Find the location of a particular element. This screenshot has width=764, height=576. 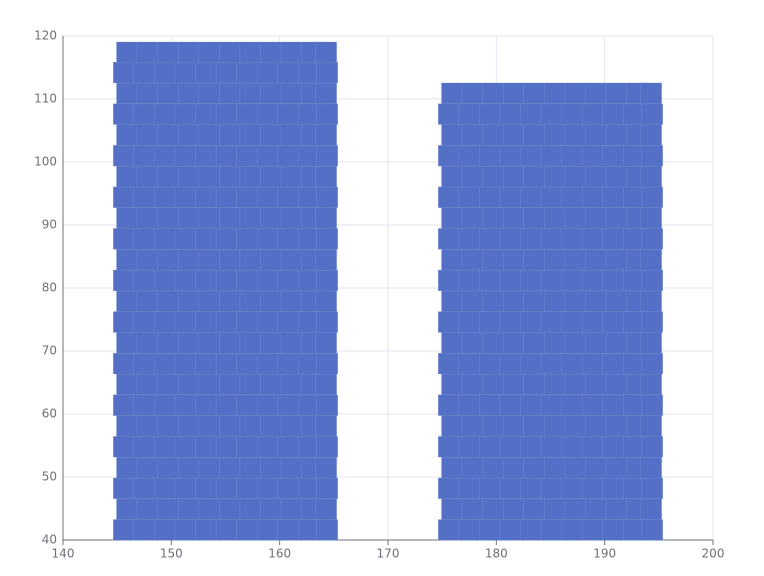

y-tick-label: 50 is located at coordinates (49, 477).